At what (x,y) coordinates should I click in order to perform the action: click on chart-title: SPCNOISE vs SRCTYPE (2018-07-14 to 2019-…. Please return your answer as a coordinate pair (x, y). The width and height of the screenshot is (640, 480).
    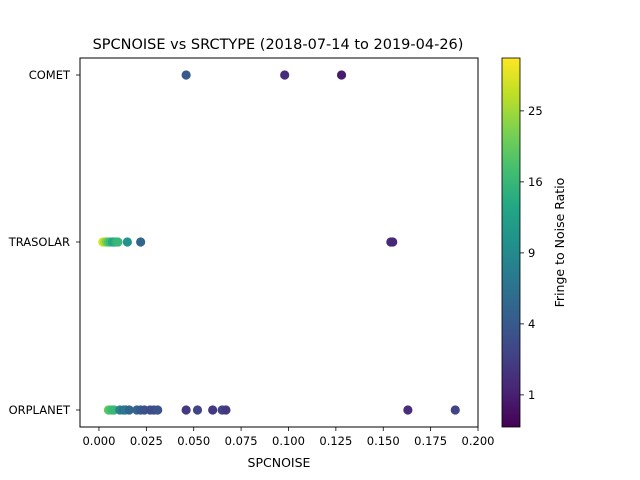
    Looking at the image, I should click on (278, 45).